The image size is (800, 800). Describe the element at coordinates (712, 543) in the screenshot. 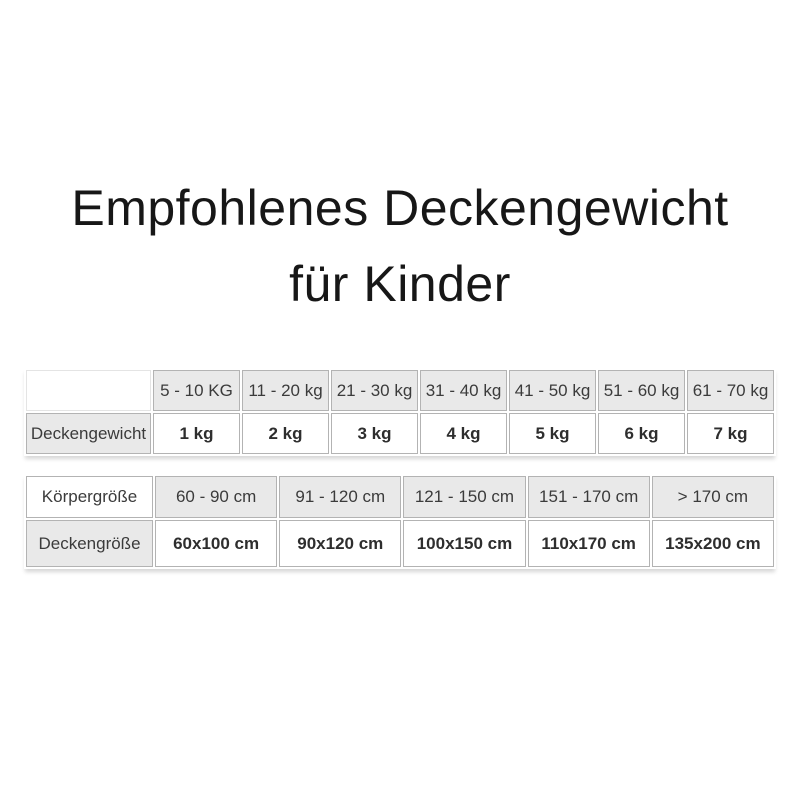

I see `blanket-size-value: 135x200 cm` at that location.